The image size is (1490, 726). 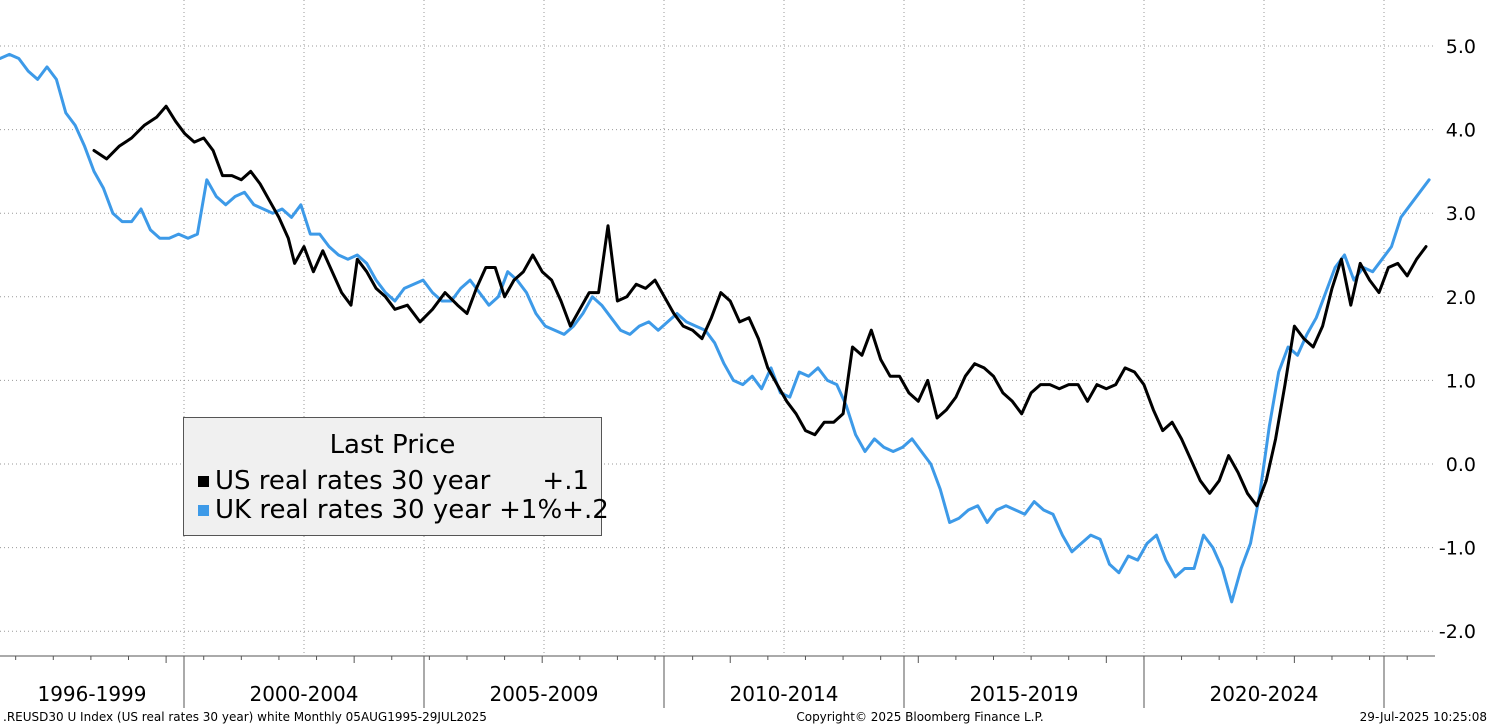 I want to click on y-tick-label: -1.0, so click(x=1457, y=549).